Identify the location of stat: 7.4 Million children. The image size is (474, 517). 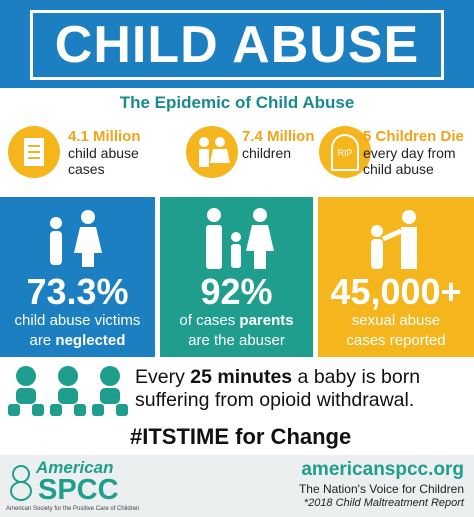
(278, 144).